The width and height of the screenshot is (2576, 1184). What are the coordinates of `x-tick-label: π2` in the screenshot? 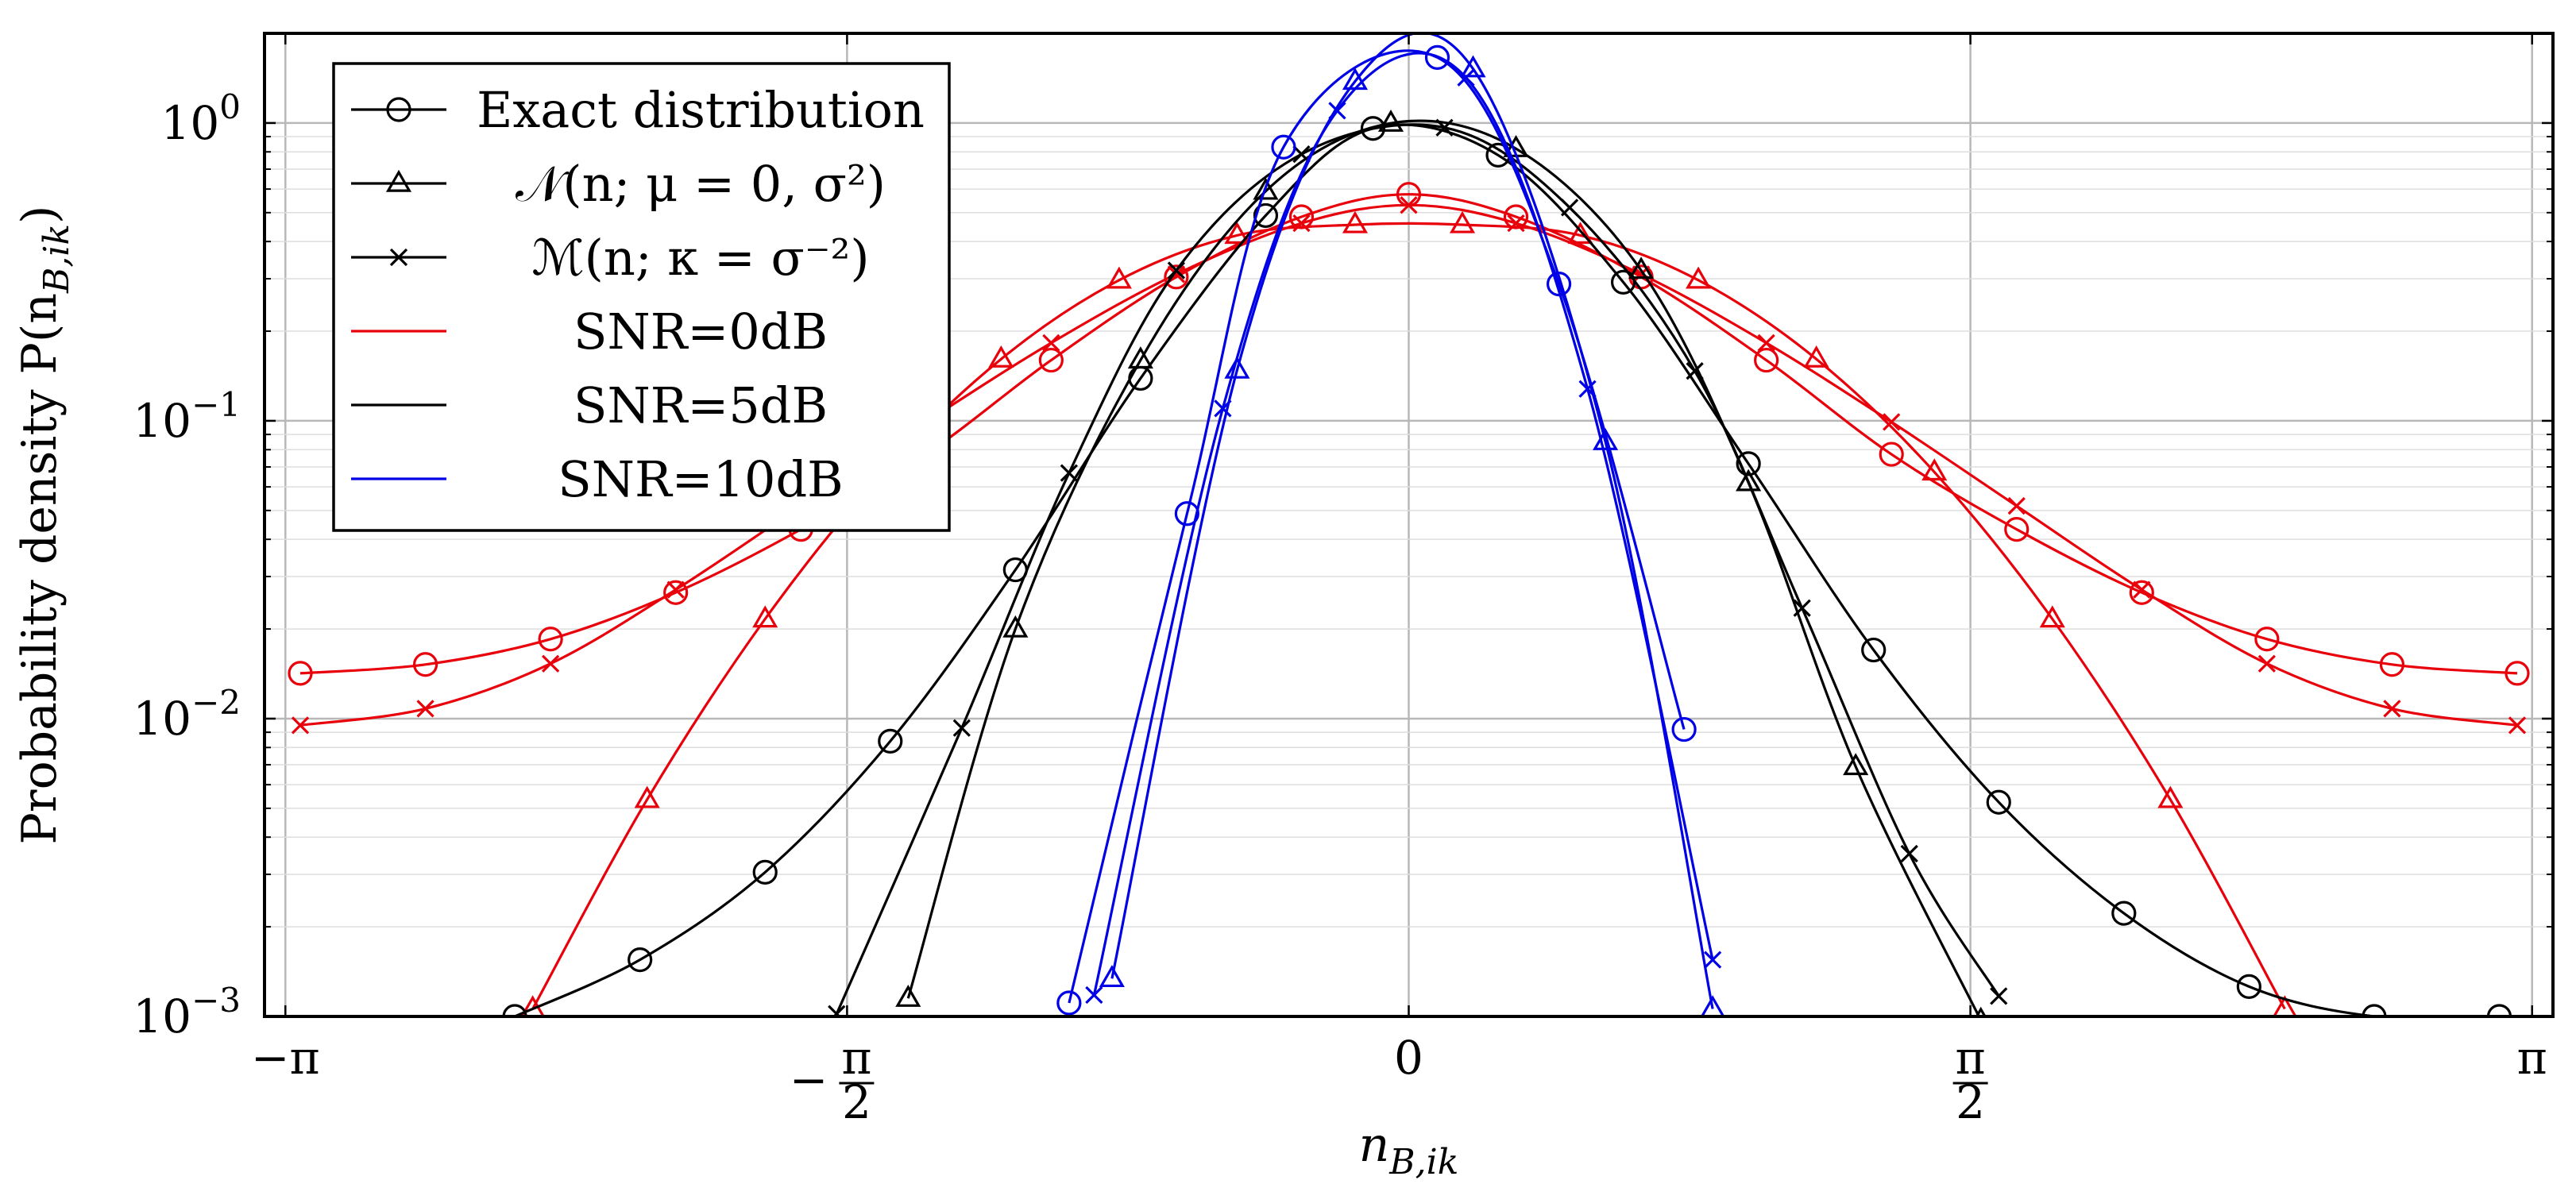 It's located at (1970, 1080).